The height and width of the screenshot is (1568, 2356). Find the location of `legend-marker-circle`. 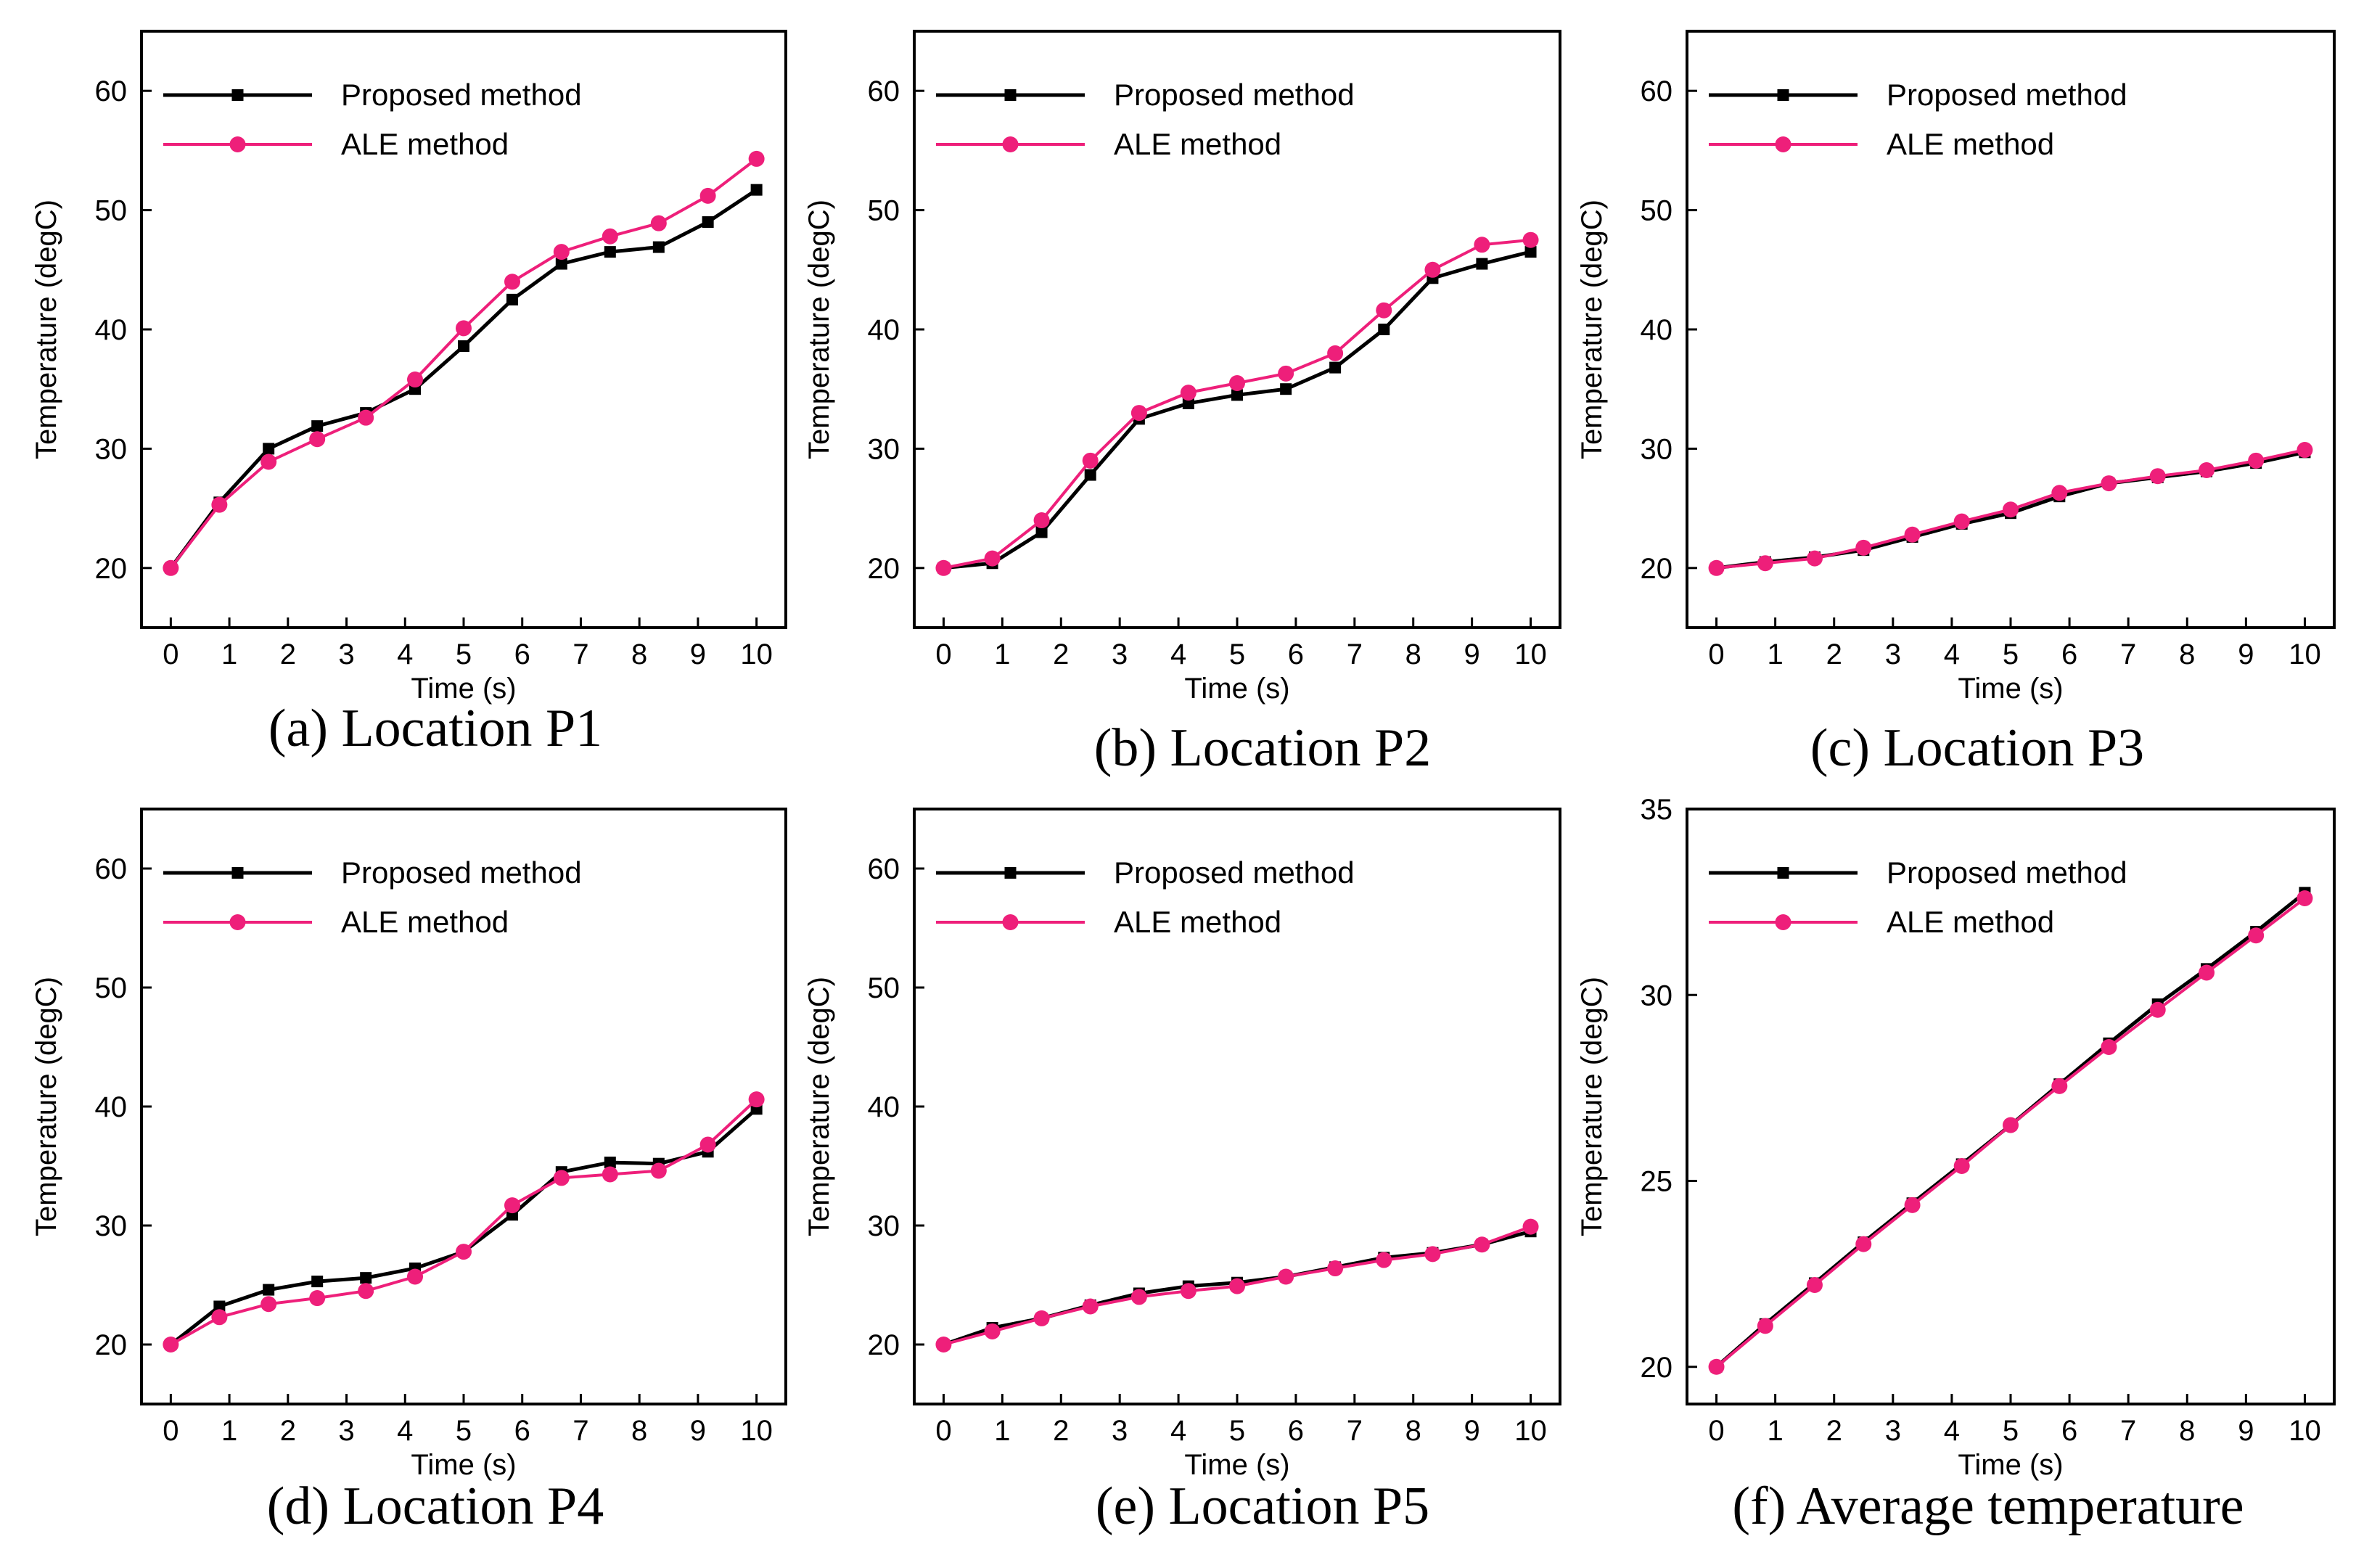

legend-marker-circle is located at coordinates (1783, 144).